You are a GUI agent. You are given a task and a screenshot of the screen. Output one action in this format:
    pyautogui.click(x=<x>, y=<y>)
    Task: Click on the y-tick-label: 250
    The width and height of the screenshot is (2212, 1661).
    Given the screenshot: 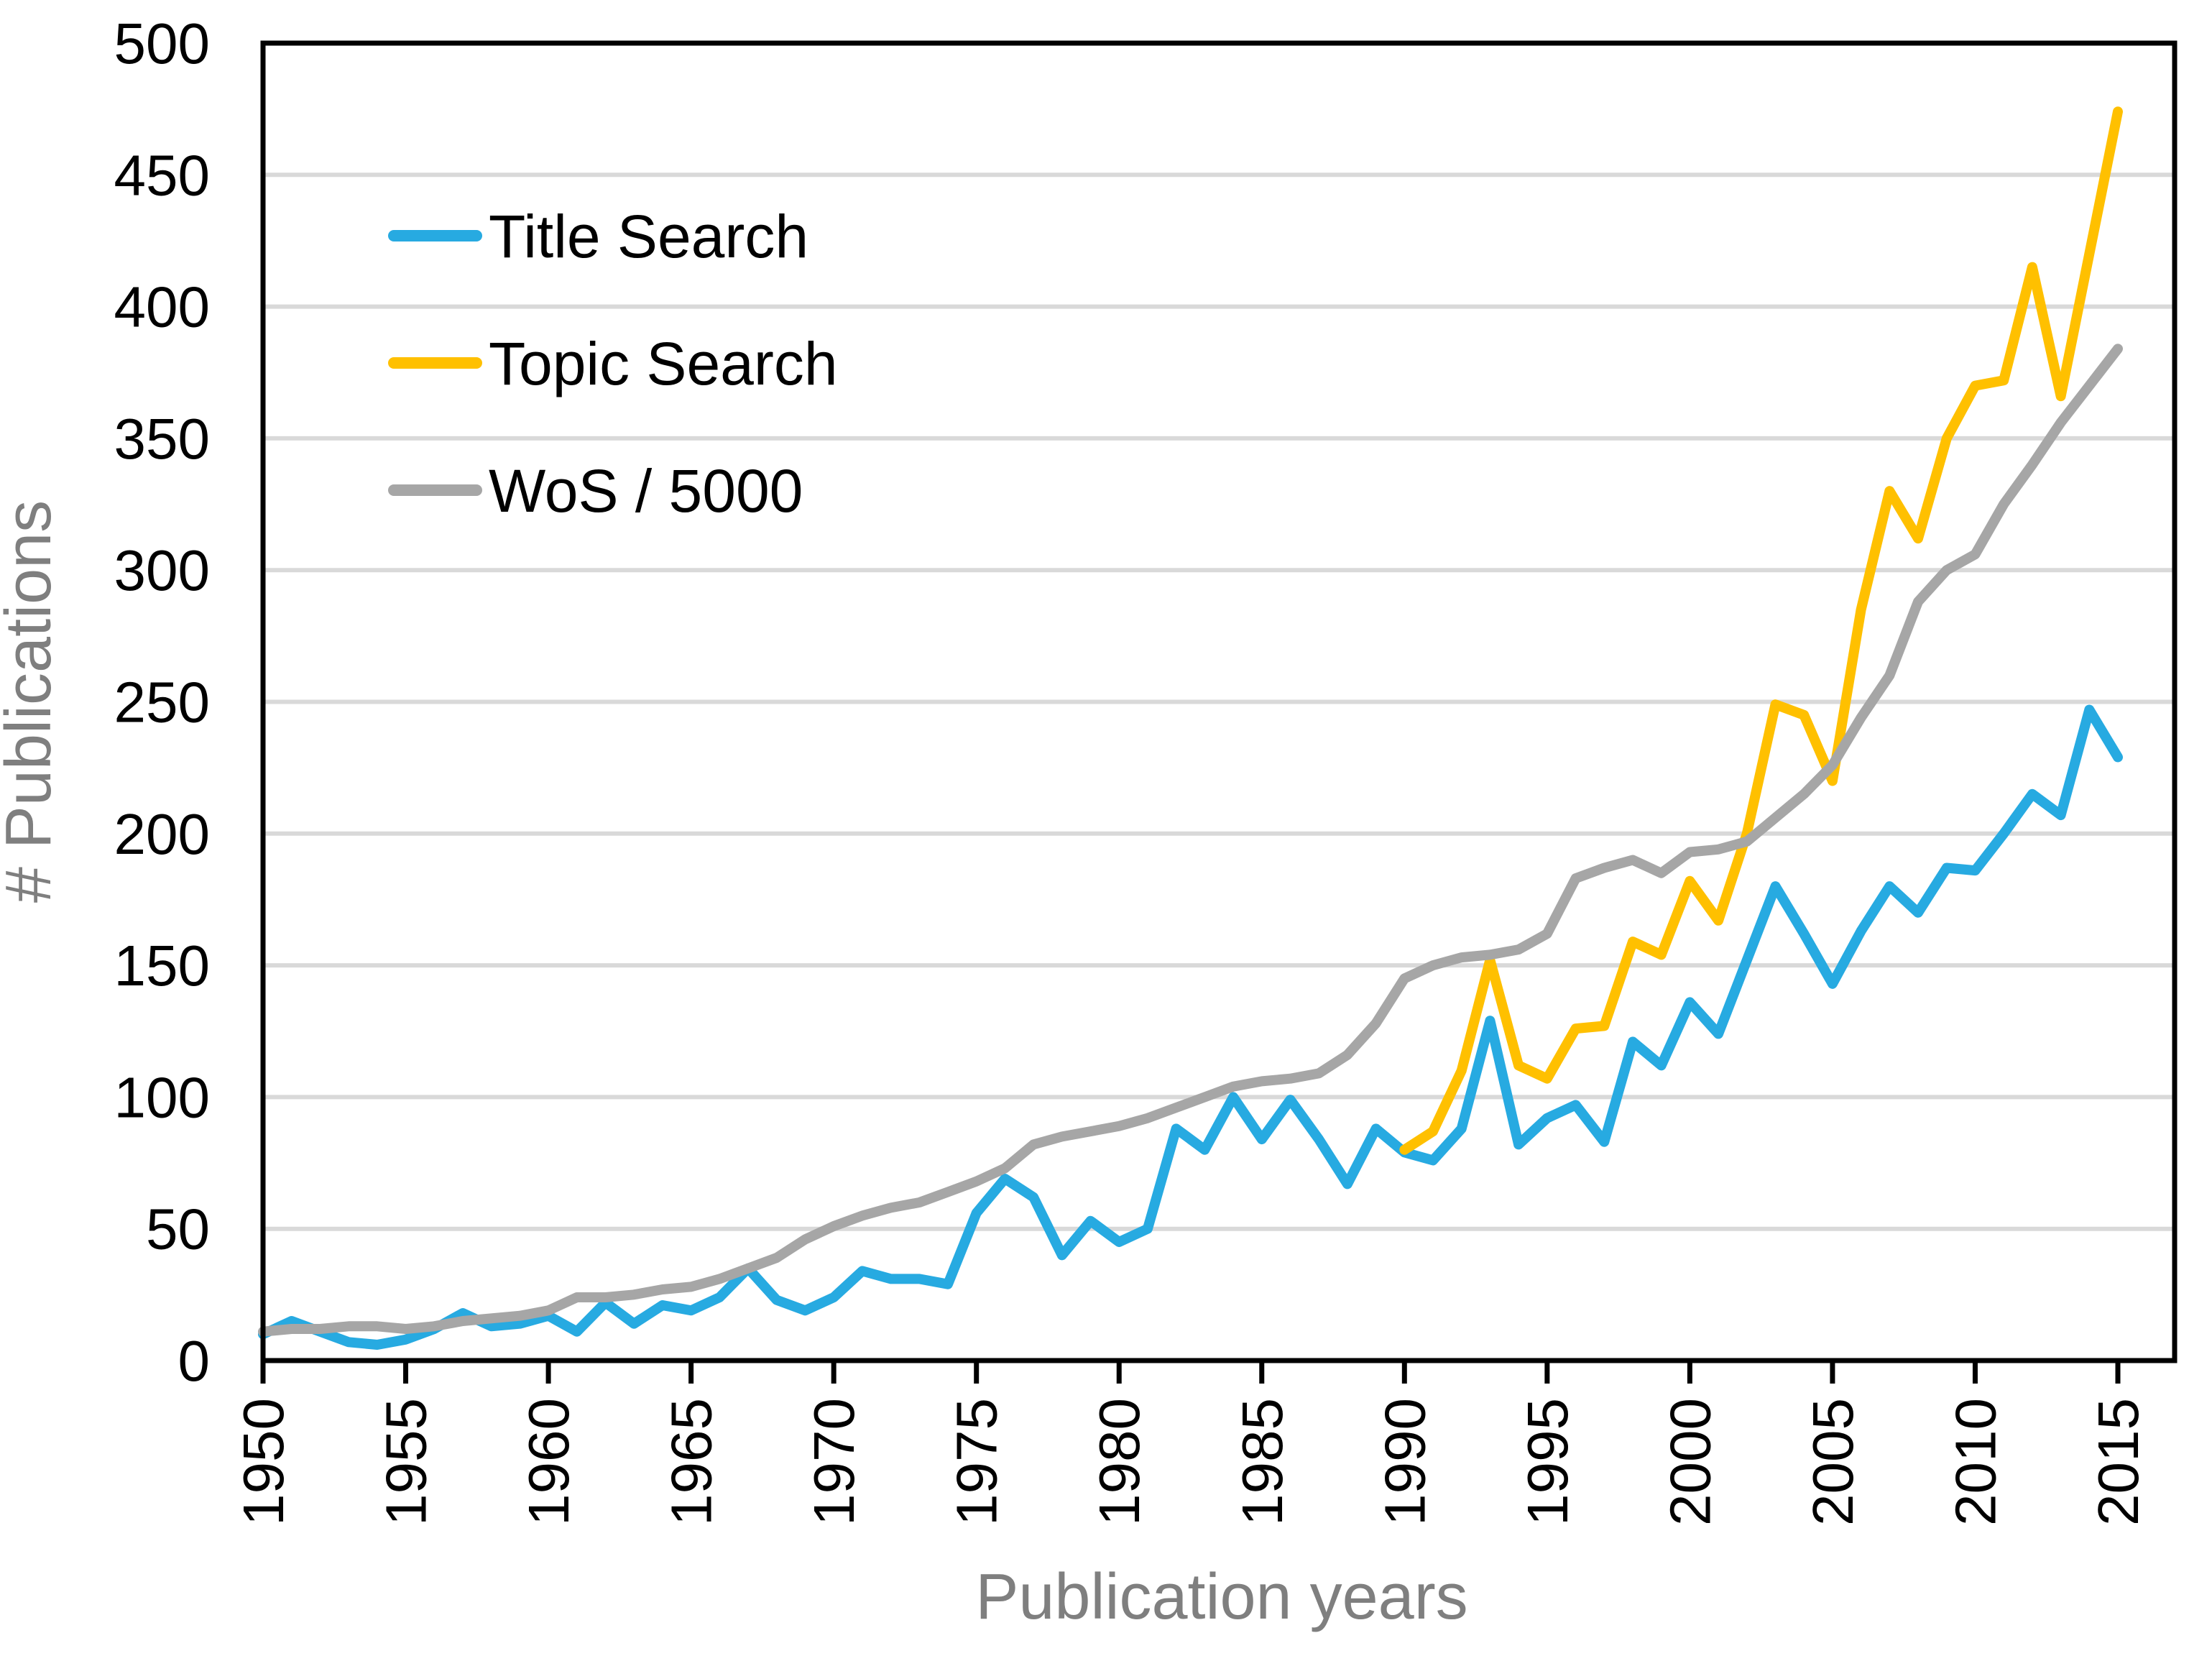 What is the action you would take?
    pyautogui.click(x=162, y=703)
    